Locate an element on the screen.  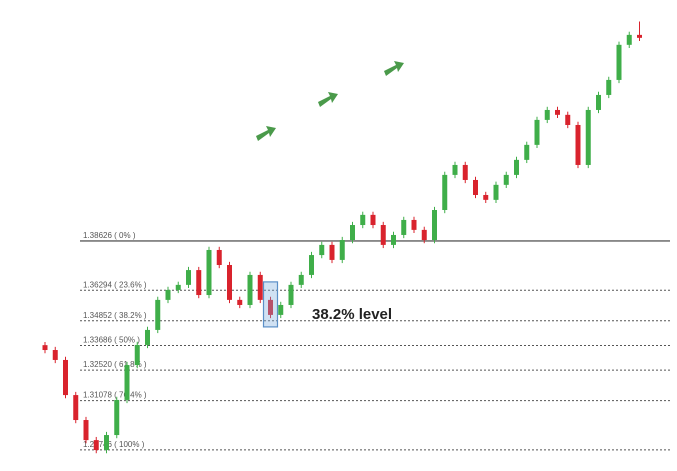
fib-level-label: 1.28746 ( 100% ) is located at coordinates (114, 444).